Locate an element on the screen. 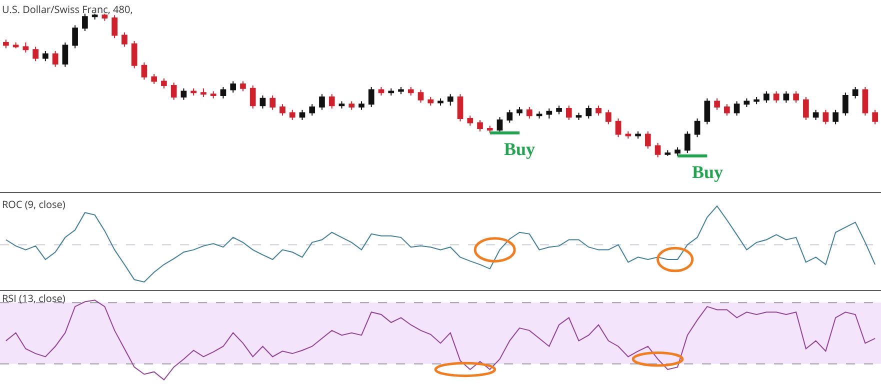 The image size is (881, 385). chart-title: U.S. Dollar/Swiss Franc, 480, is located at coordinates (67, 9).